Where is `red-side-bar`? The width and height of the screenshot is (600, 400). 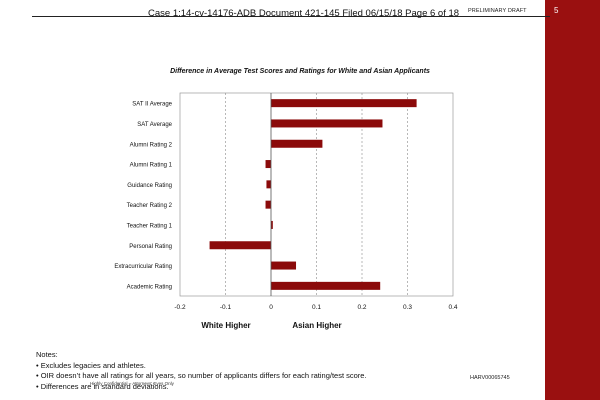 red-side-bar is located at coordinates (572, 200).